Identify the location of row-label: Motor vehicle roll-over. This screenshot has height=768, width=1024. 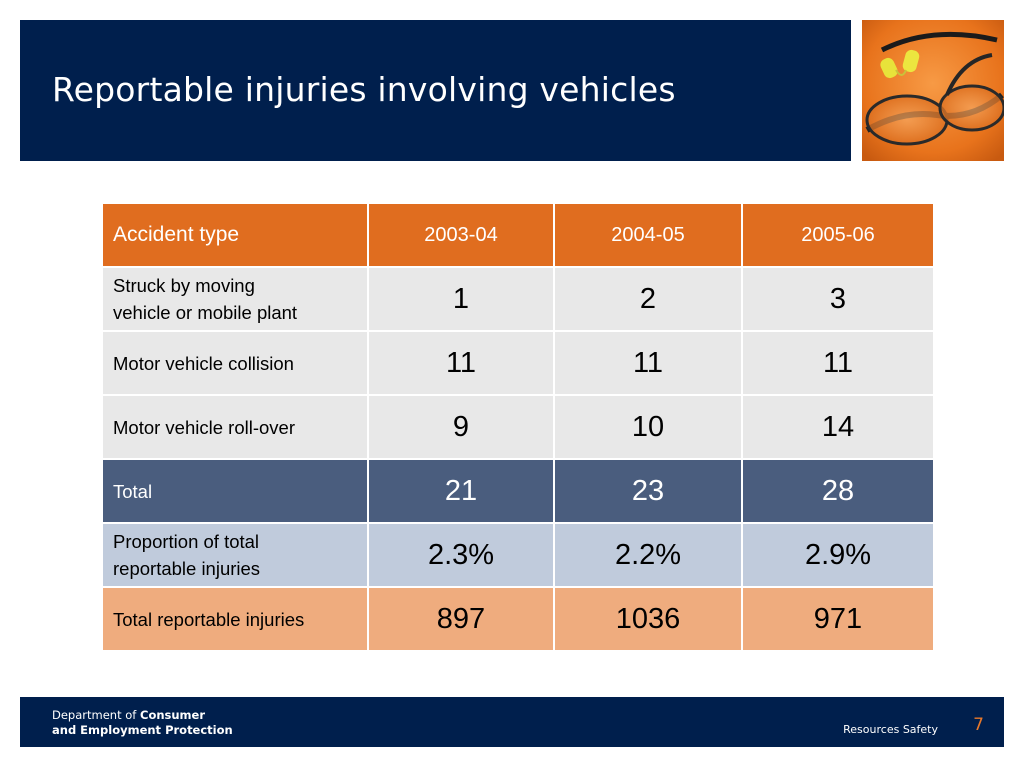
(235, 427).